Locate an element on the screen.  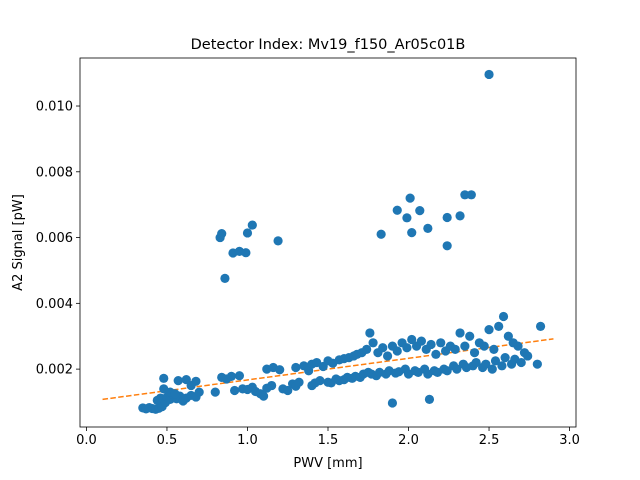
x-tick-label: 1.0 is located at coordinates (247, 440).